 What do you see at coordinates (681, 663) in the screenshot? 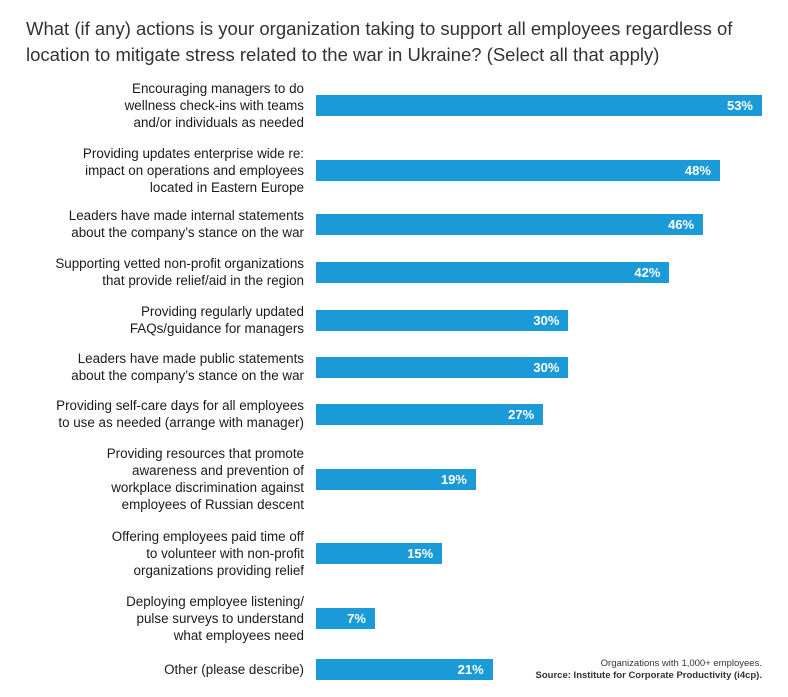
I see `footnote-note: Organizations with 1,000+ employees.` at bounding box center [681, 663].